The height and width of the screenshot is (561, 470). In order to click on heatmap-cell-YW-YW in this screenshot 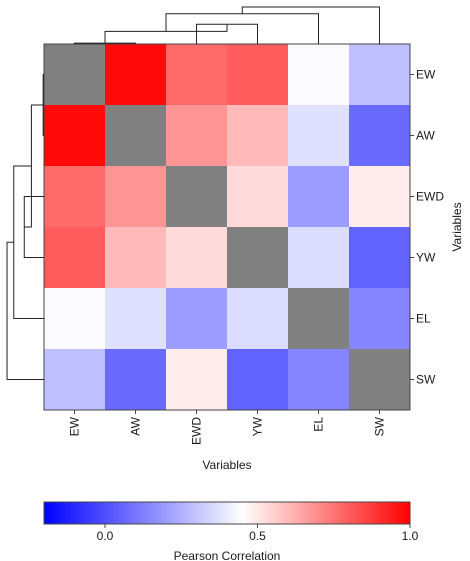, I will do `click(258, 258)`.